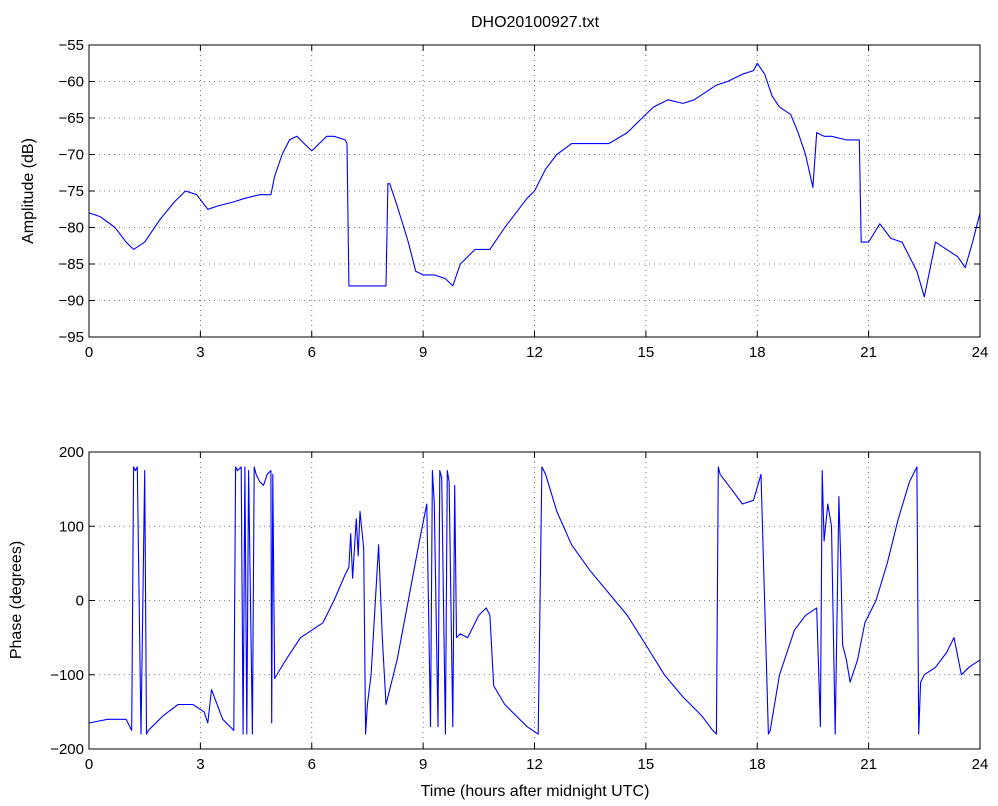  I want to click on phase-y-tick-label: 0, so click(80, 601).